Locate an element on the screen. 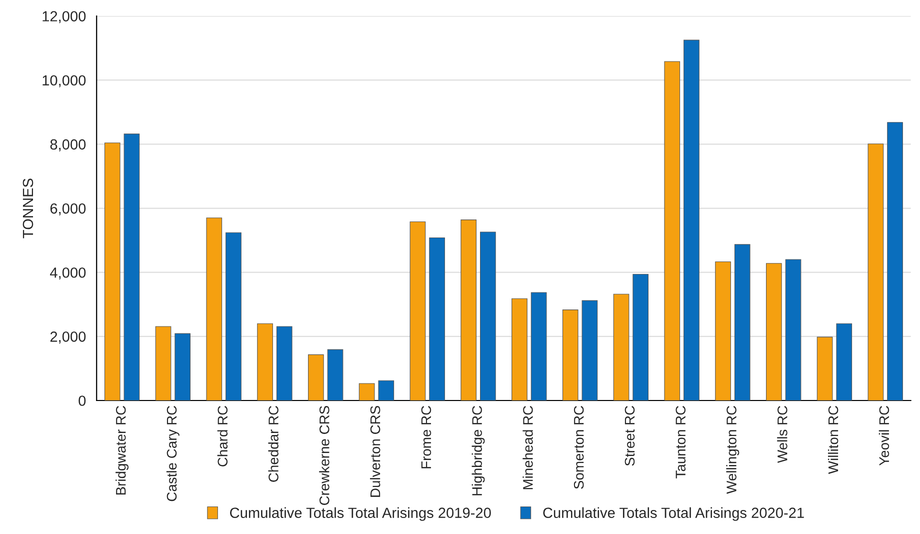  legend-label: Cumulative Totals Total Arisings 2020-21 is located at coordinates (673, 514).